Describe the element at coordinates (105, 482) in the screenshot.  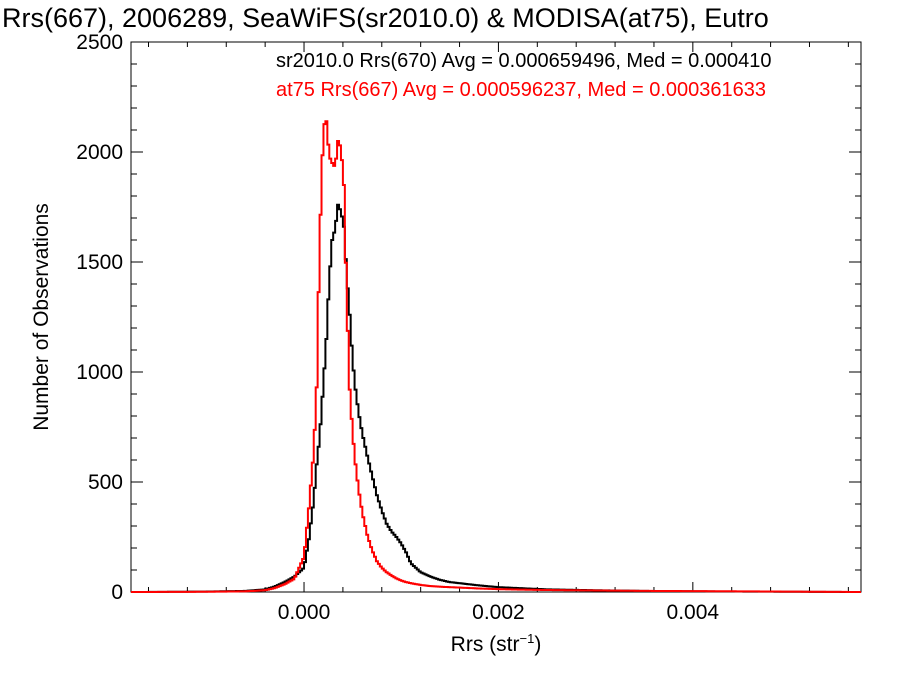
I see `y-tick-label: 500` at that location.